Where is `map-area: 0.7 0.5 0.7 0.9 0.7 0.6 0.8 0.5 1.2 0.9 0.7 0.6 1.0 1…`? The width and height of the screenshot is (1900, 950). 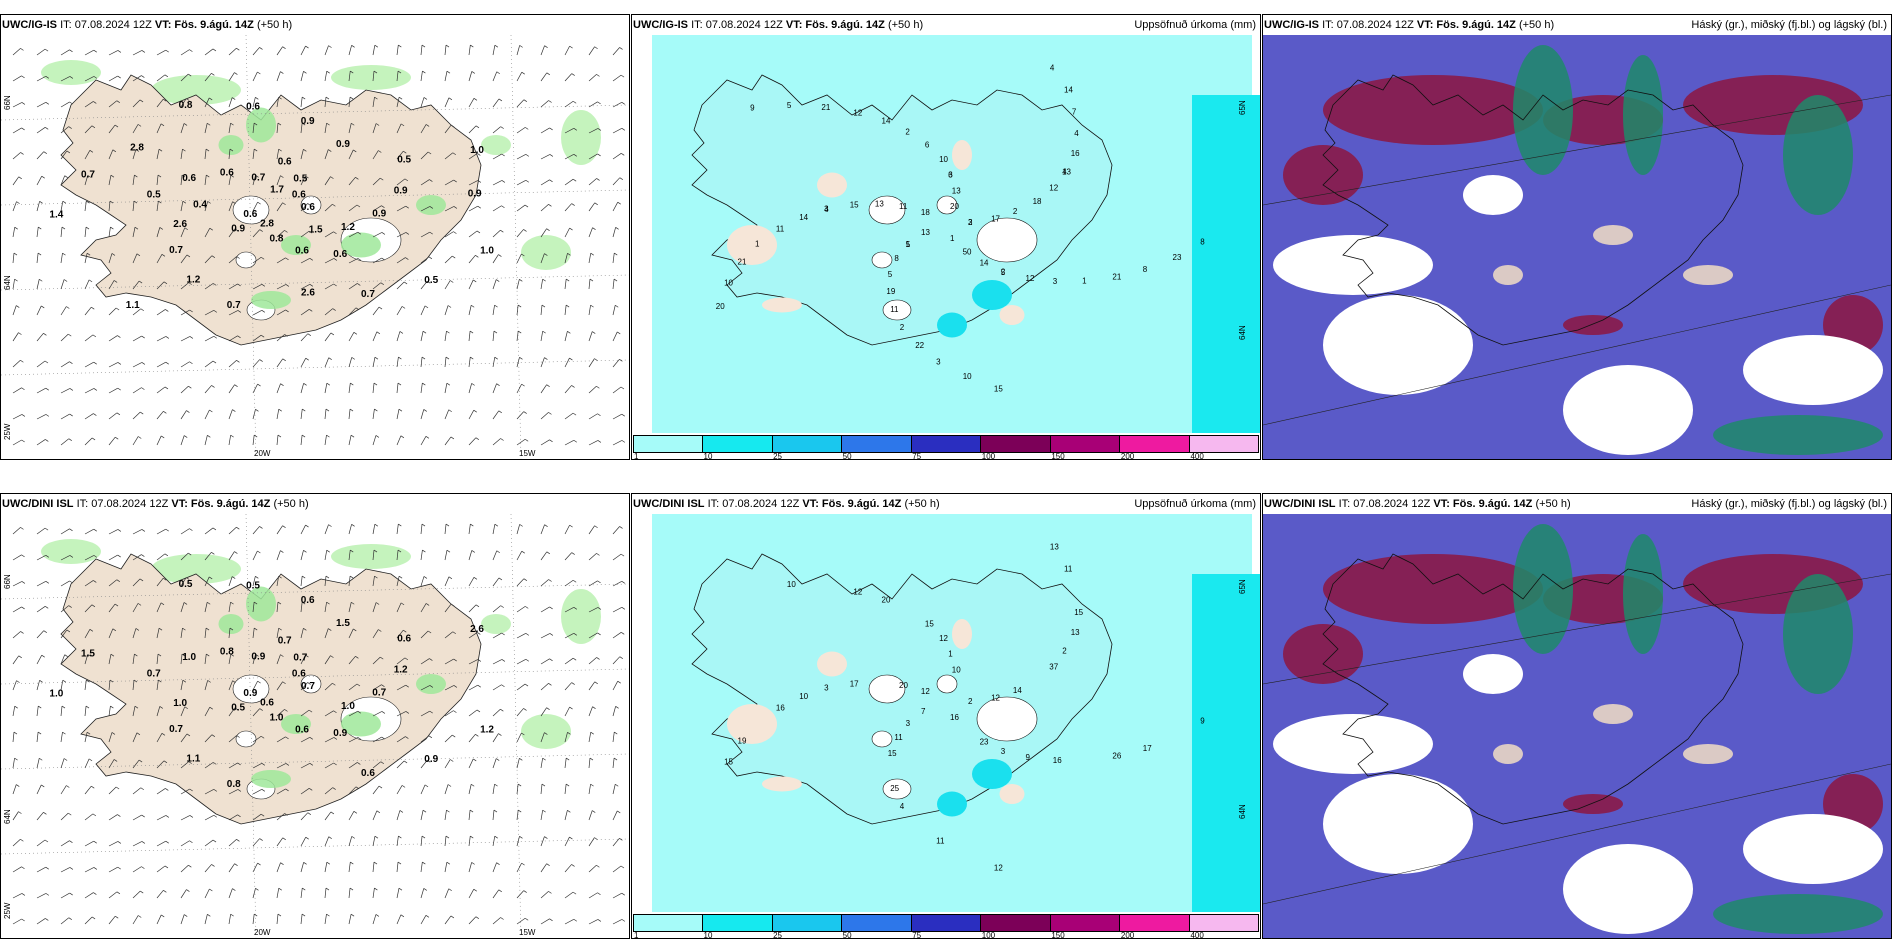
map-area: 0.7 0.5 0.7 0.9 0.7 0.6 0.8 0.5 1.2 0.9 0.7 0.6 1.0 1… is located at coordinates (315, 726).